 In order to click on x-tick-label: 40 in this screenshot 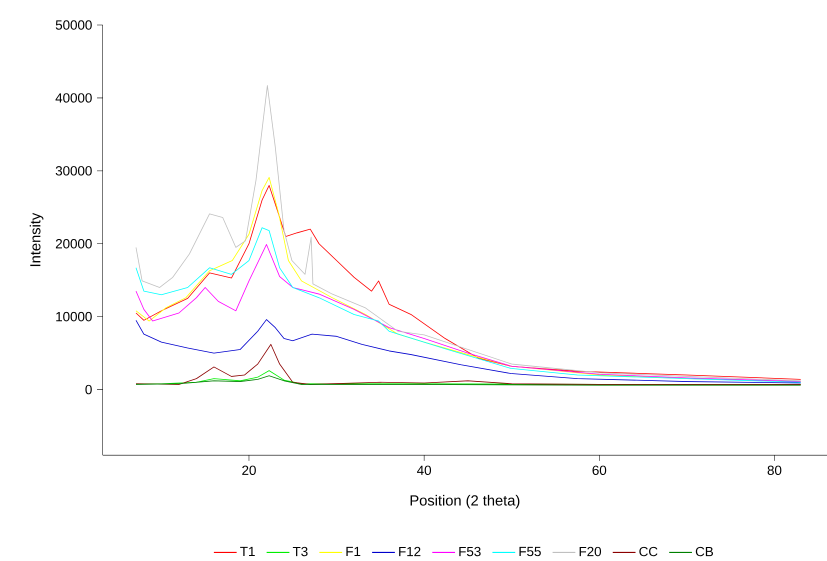, I will do `click(424, 470)`.